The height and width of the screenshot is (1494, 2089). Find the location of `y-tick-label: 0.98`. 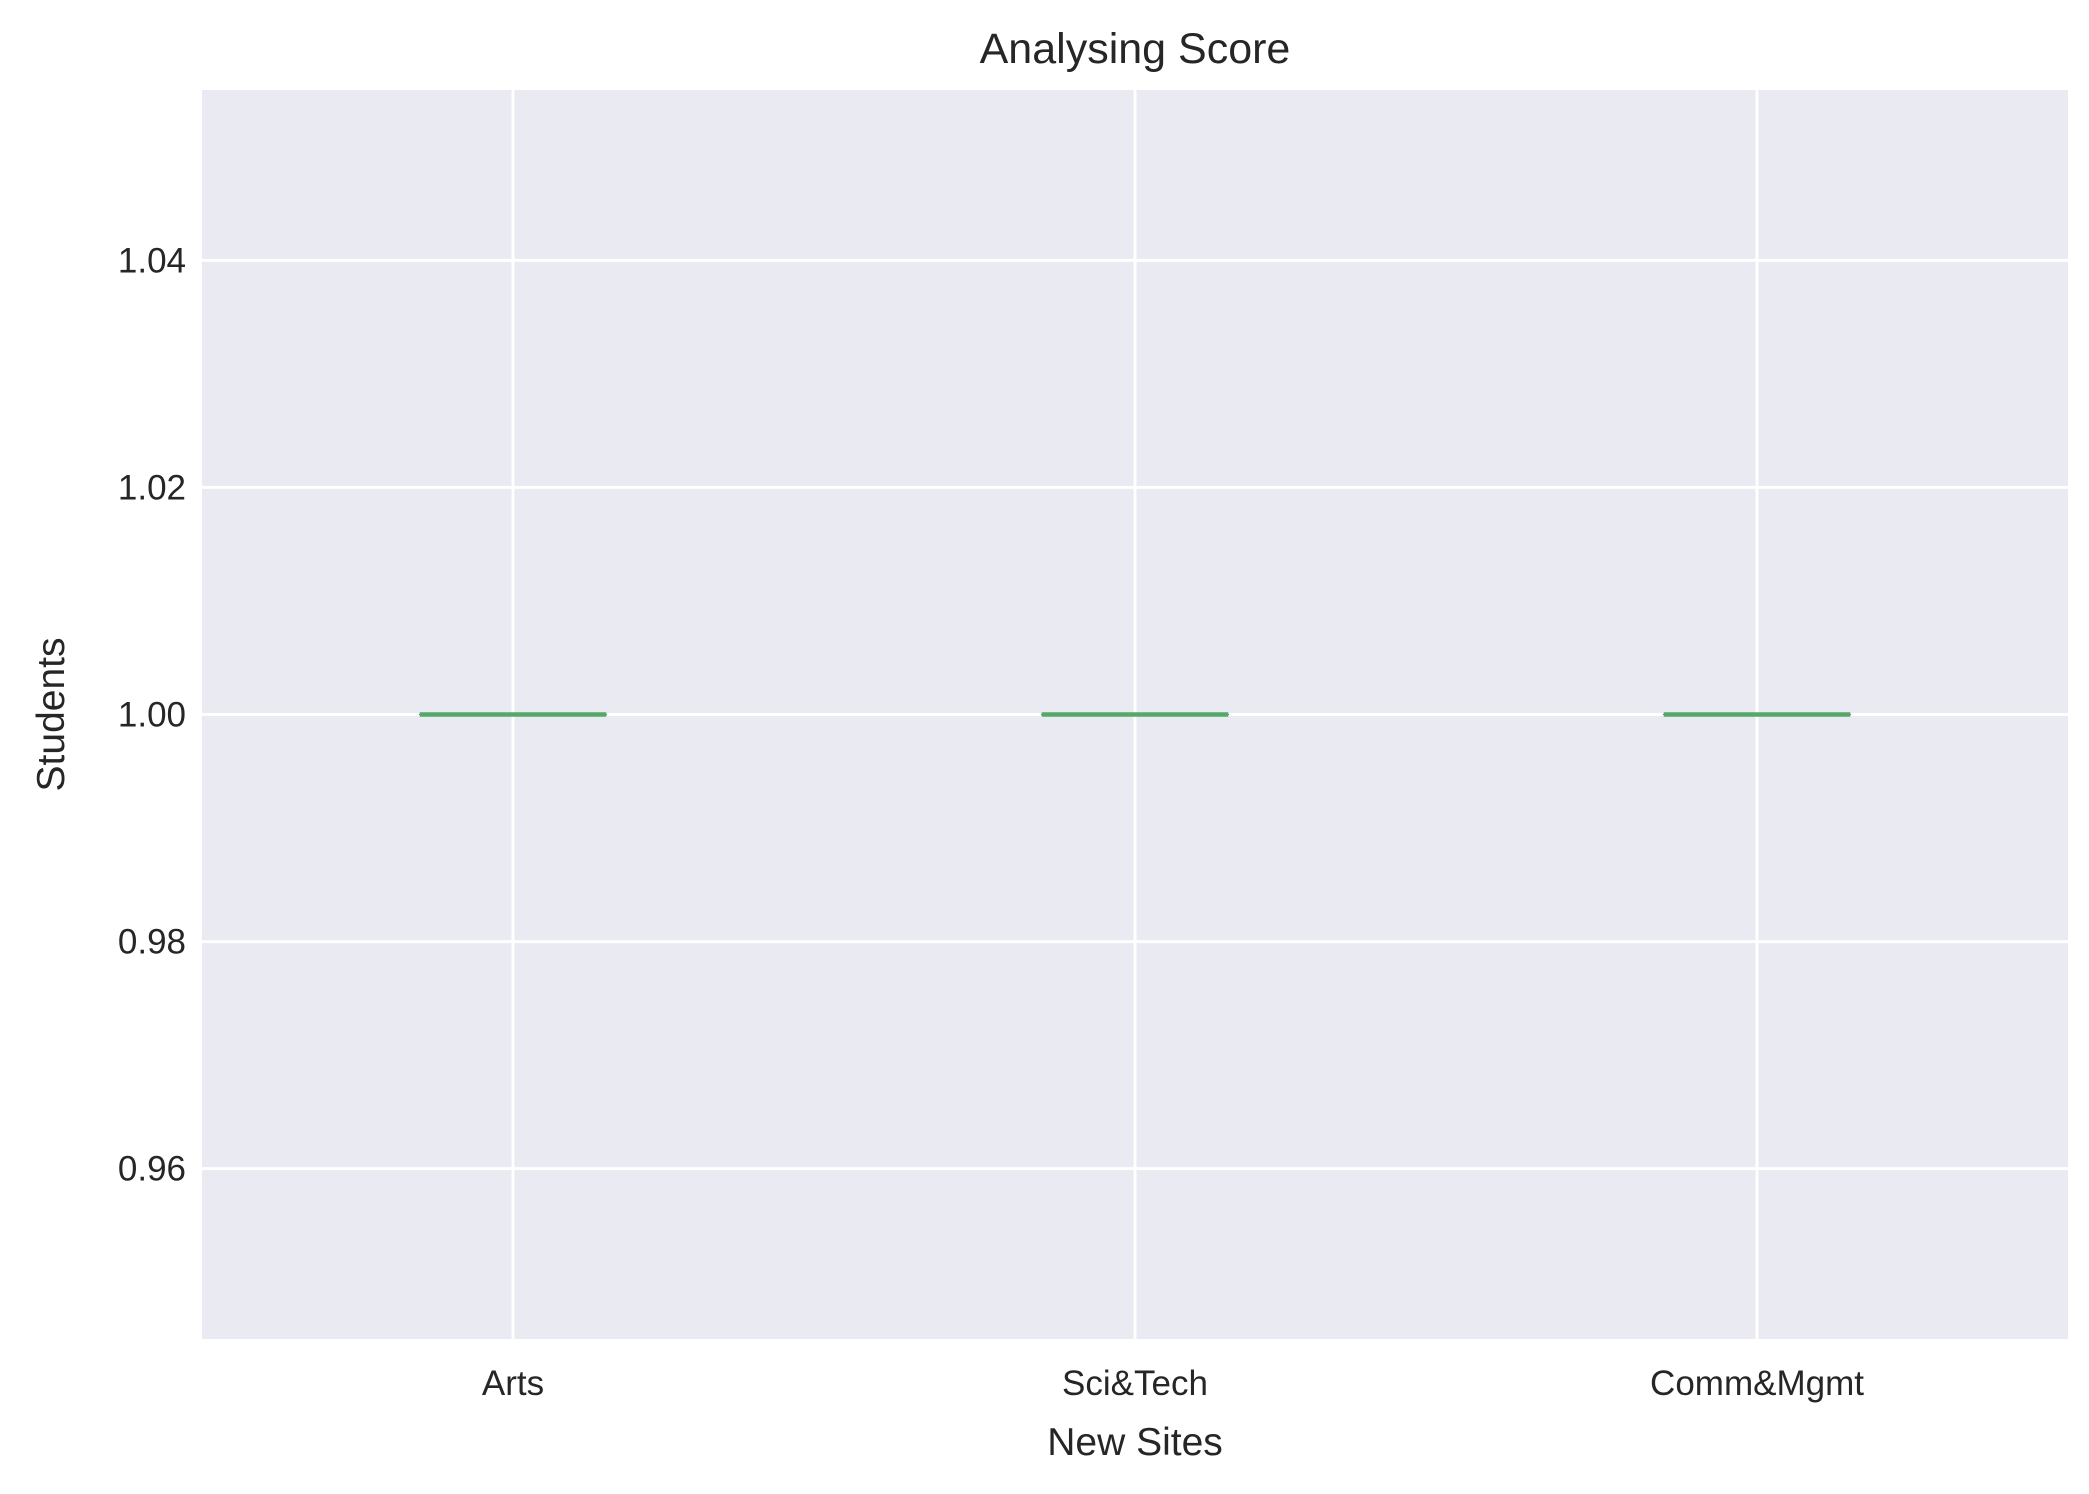

y-tick-label: 0.98 is located at coordinates (152, 942).